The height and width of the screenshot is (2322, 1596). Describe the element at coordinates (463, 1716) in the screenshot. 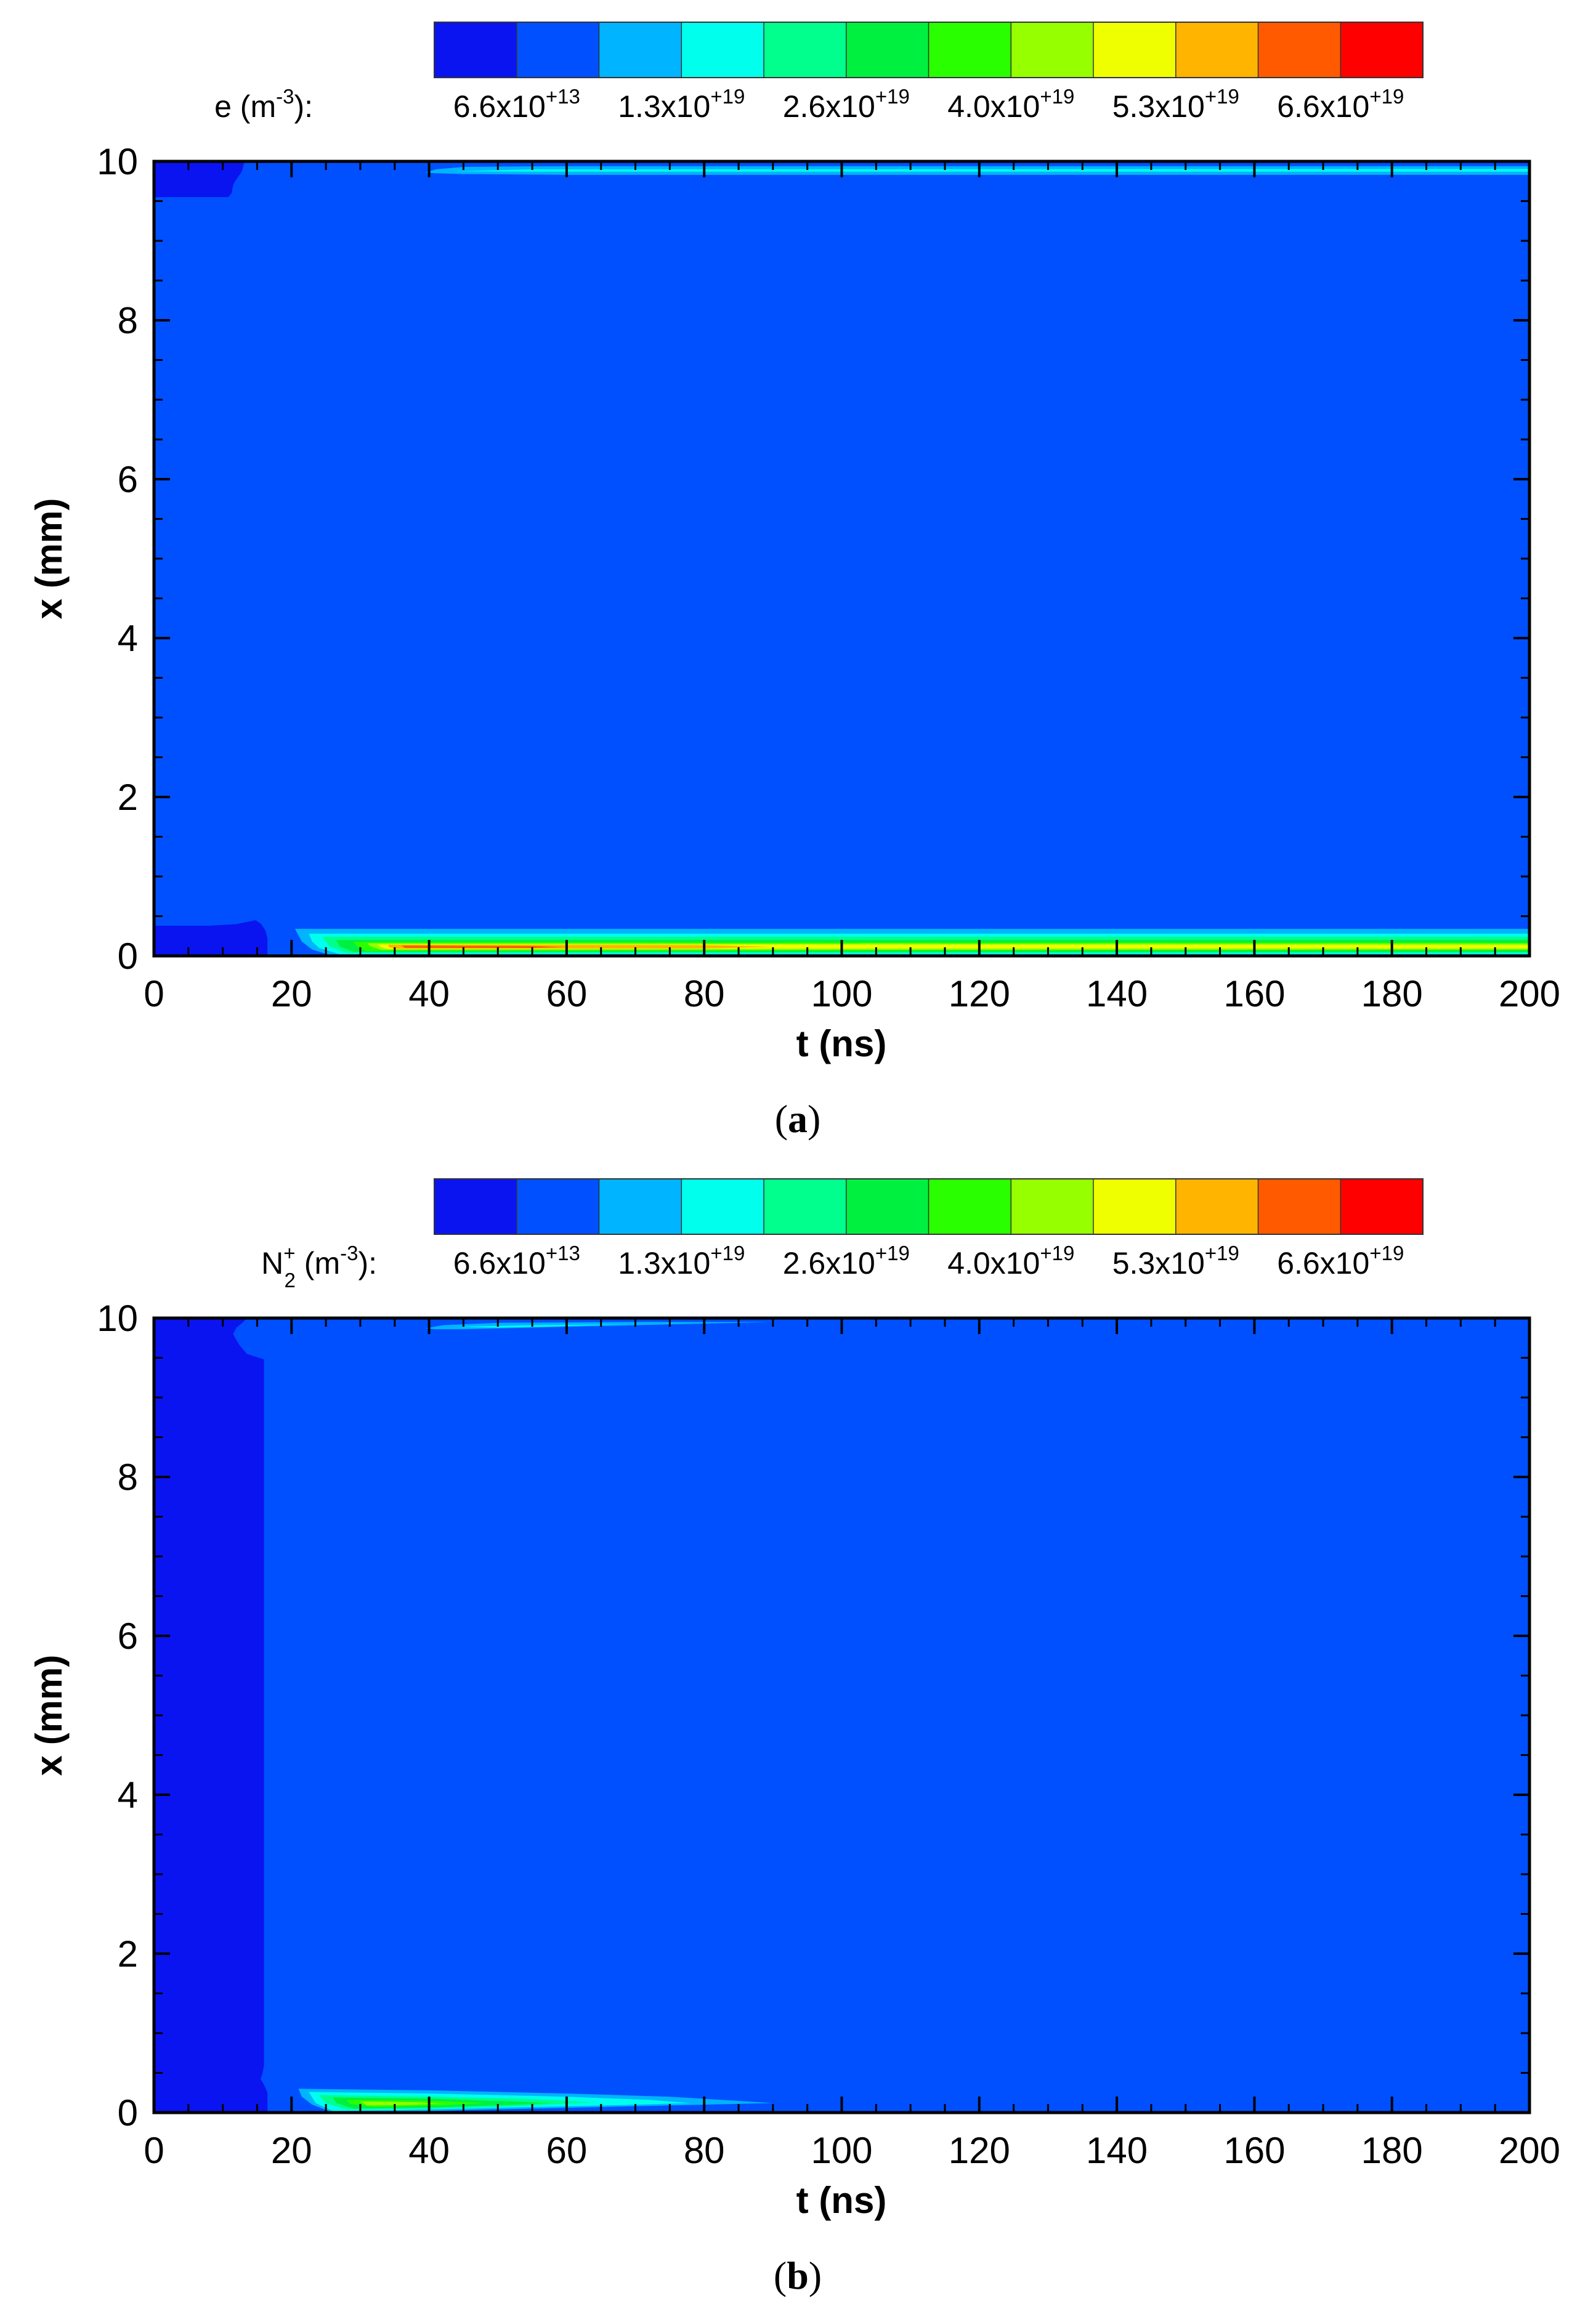

I see `contour-regions` at that location.